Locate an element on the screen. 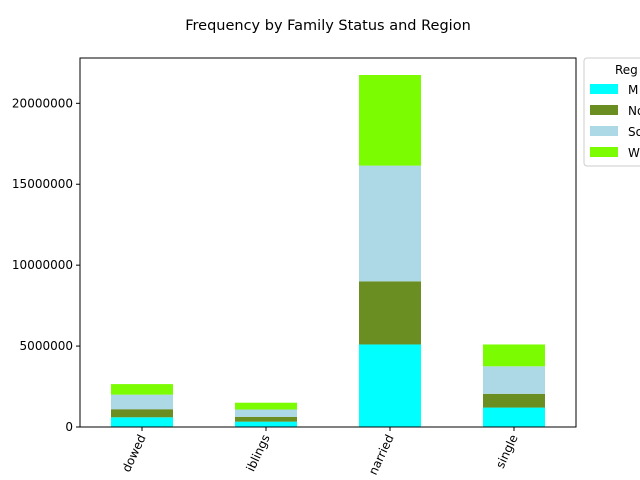 The image size is (640, 480). bar-married-midwest is located at coordinates (390, 385).